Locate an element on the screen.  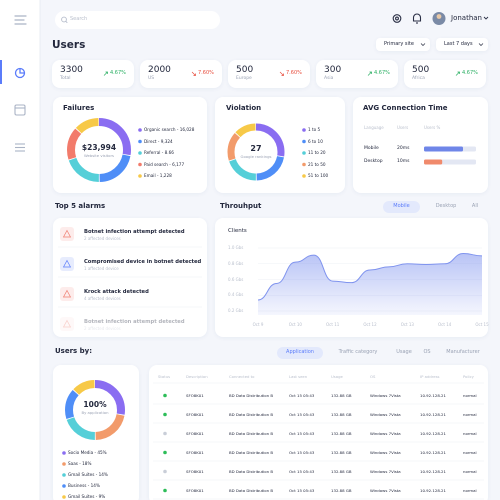
users-by-donut-segment is located at coordinates (95, 410).